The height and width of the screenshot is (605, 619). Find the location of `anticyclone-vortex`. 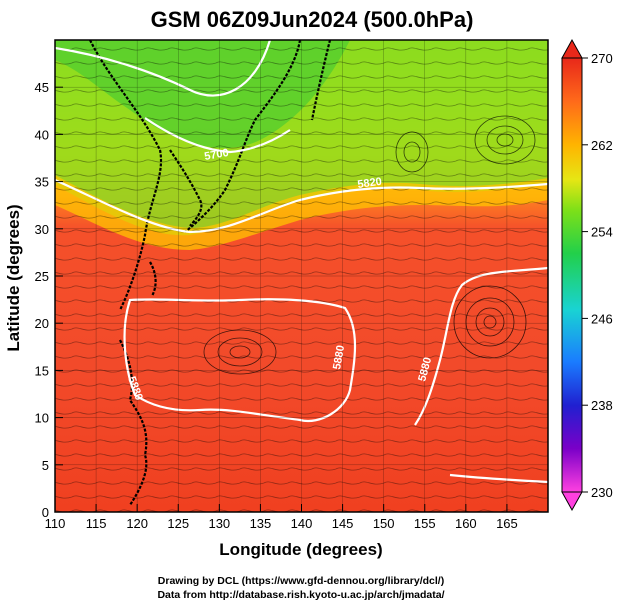

anticyclone-vortex is located at coordinates (240, 352).